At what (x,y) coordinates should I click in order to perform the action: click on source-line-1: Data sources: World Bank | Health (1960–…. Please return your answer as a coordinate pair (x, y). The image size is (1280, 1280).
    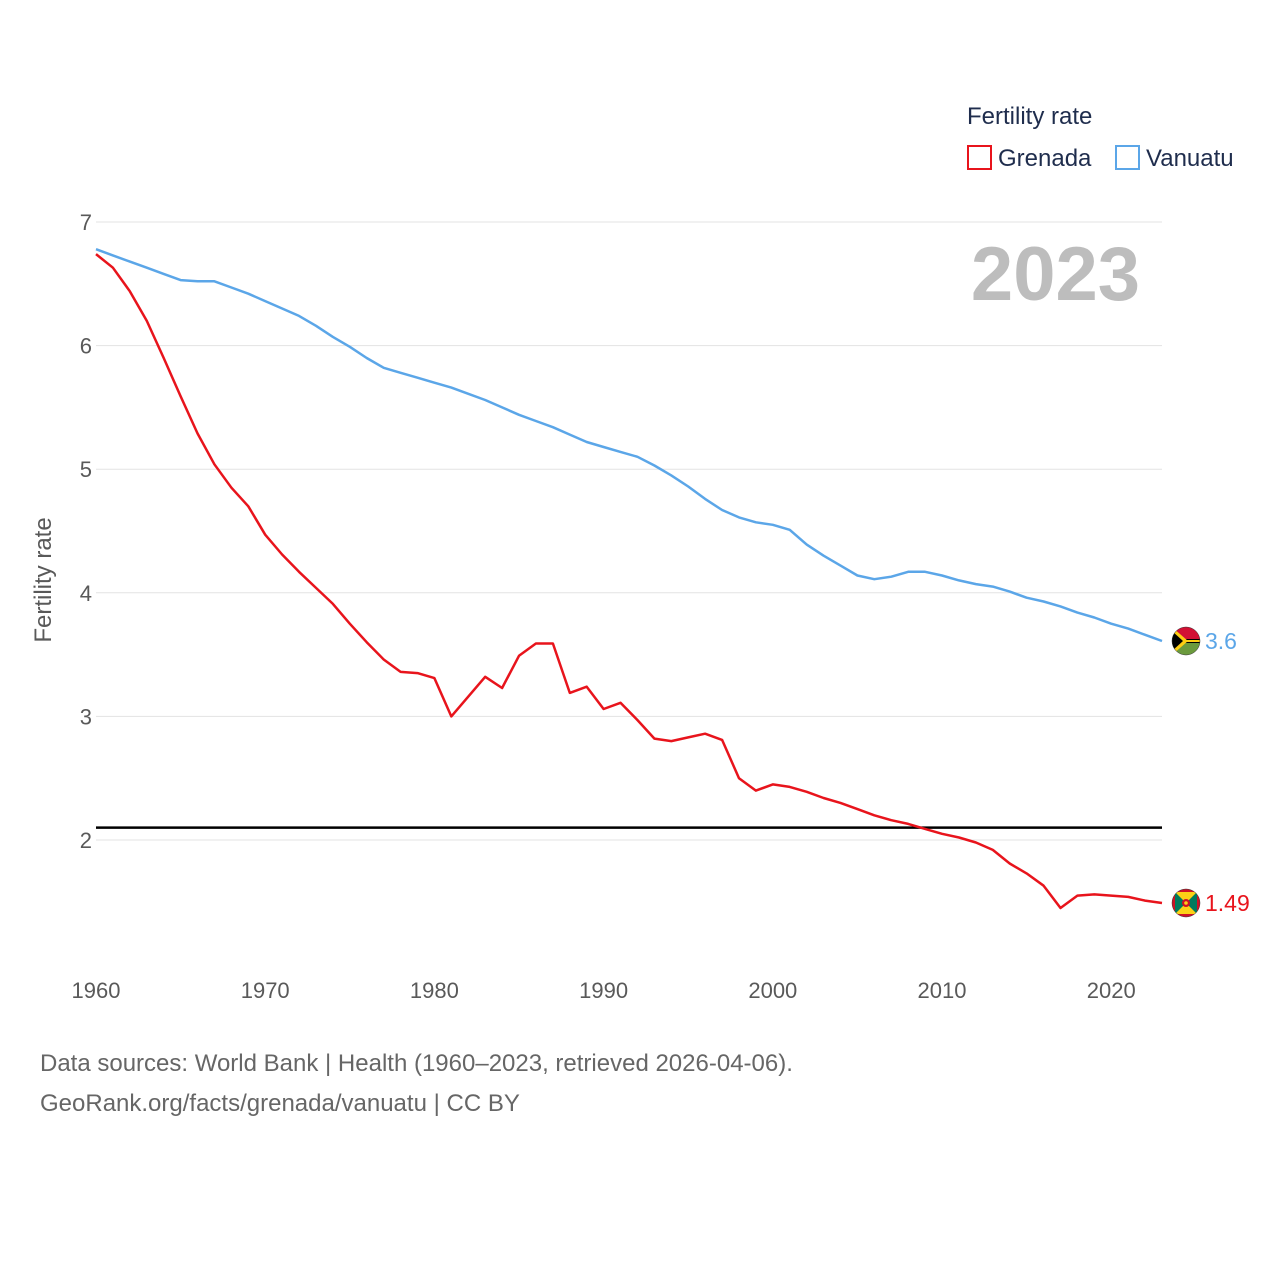
    Looking at the image, I should click on (416, 1063).